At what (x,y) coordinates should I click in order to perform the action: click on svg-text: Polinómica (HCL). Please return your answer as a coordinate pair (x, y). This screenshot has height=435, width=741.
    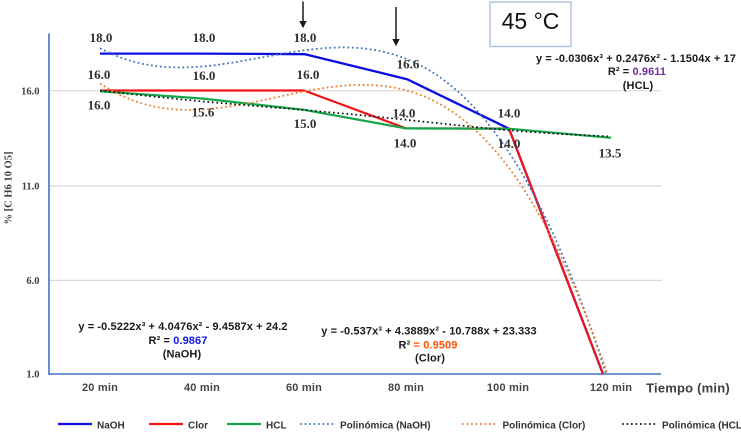
    Looking at the image, I should click on (701, 426).